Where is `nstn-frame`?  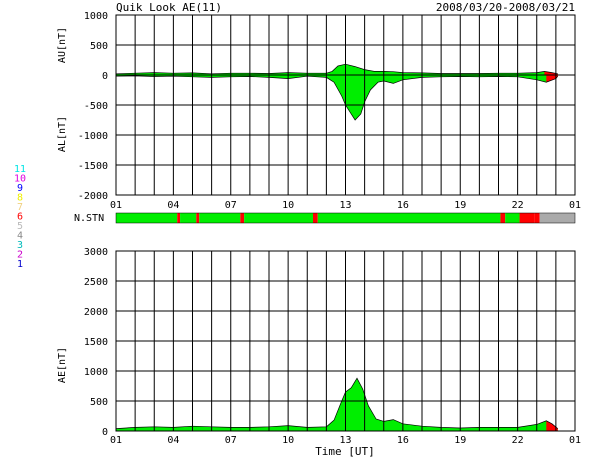 nstn-frame is located at coordinates (345, 218).